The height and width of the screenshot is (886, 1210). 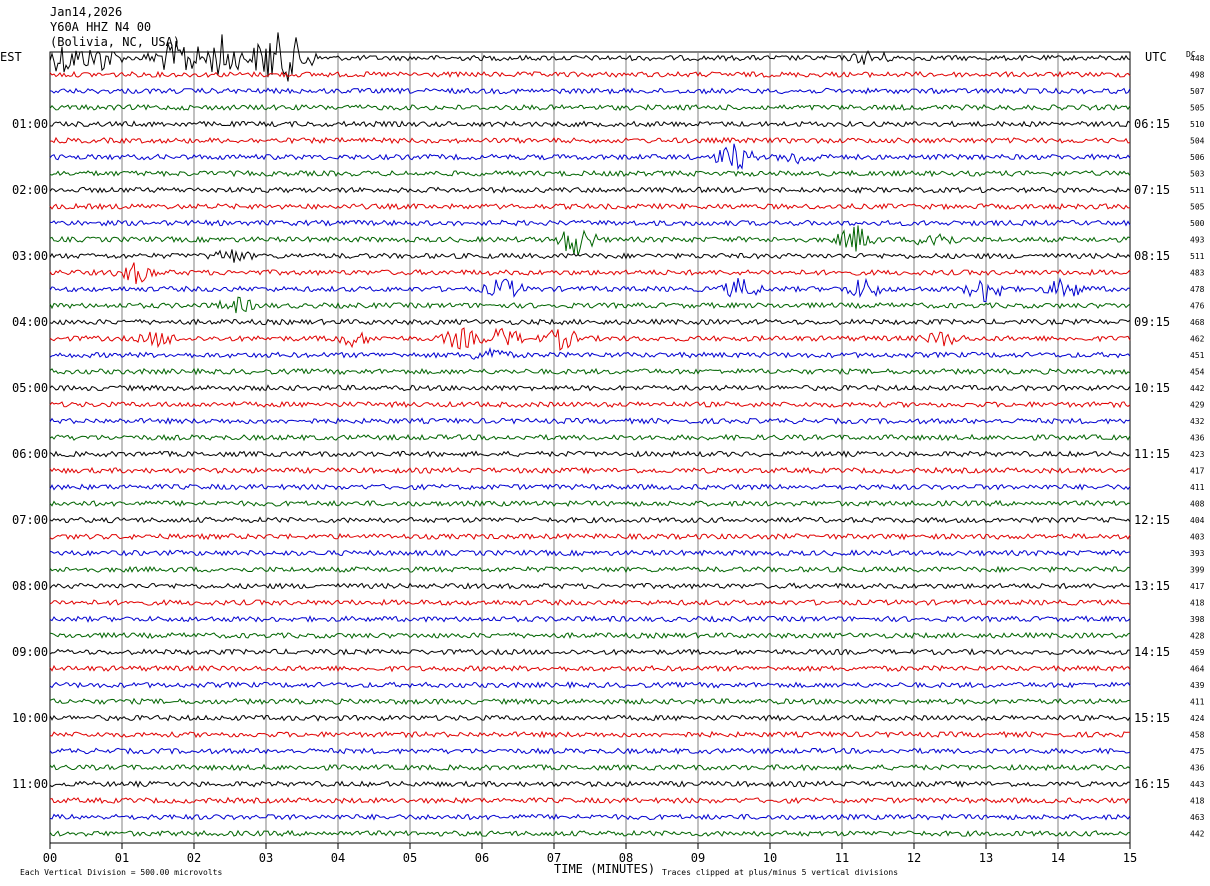 I want to click on dc-offset-label: 478, so click(x=1197, y=289).